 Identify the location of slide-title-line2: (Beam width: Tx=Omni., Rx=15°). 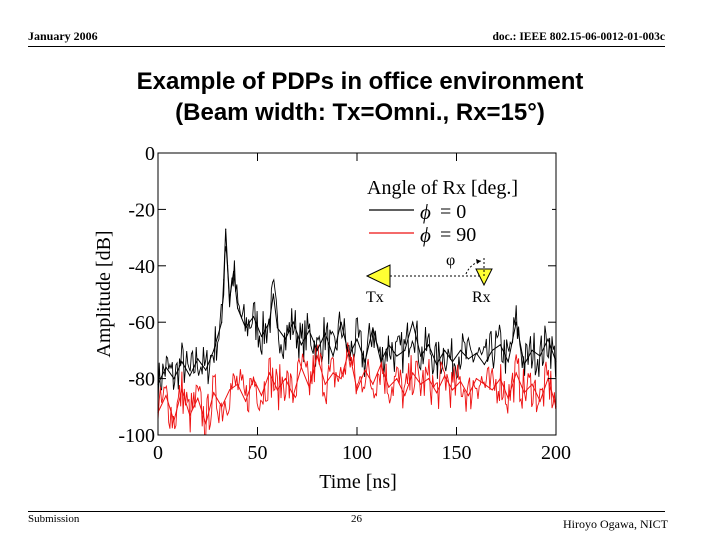
(360, 112).